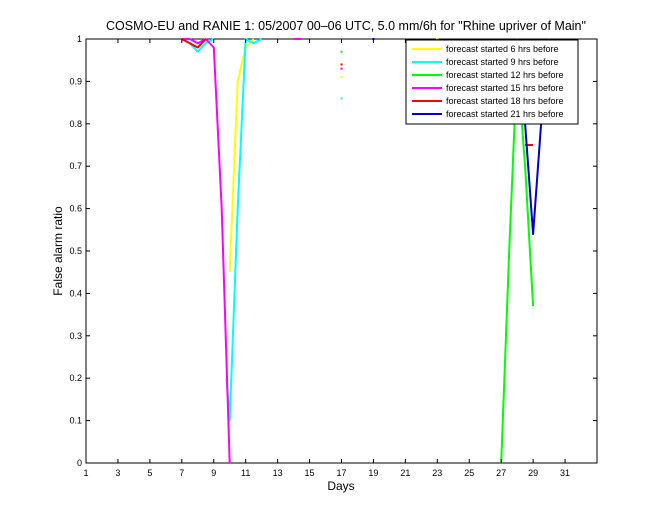 This screenshot has height=520, width=660. What do you see at coordinates (245, 473) in the screenshot?
I see `x-tick-label: 11` at bounding box center [245, 473].